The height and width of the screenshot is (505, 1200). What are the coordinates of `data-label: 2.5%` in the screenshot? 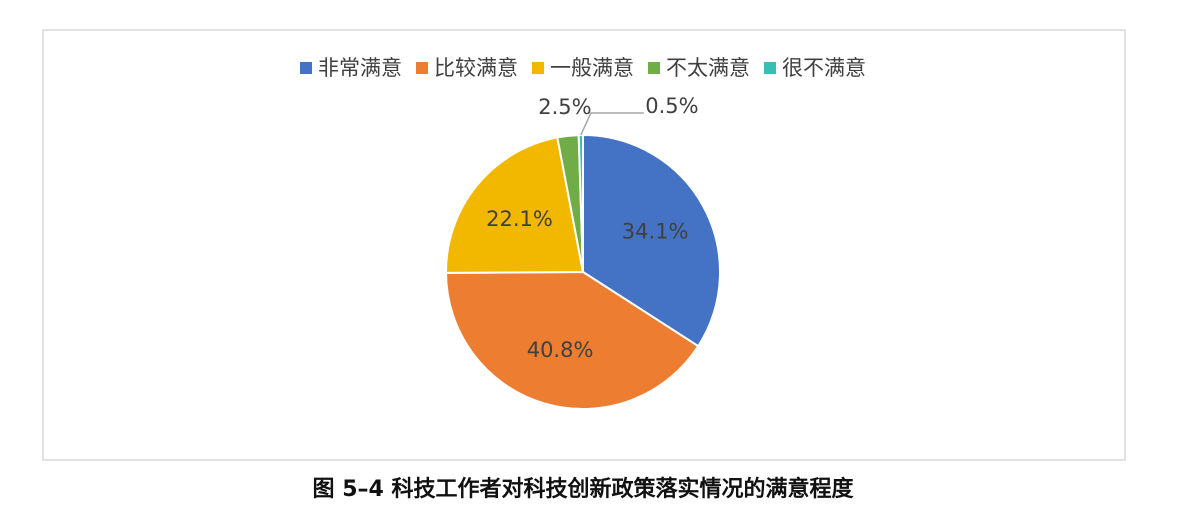 It's located at (564, 107).